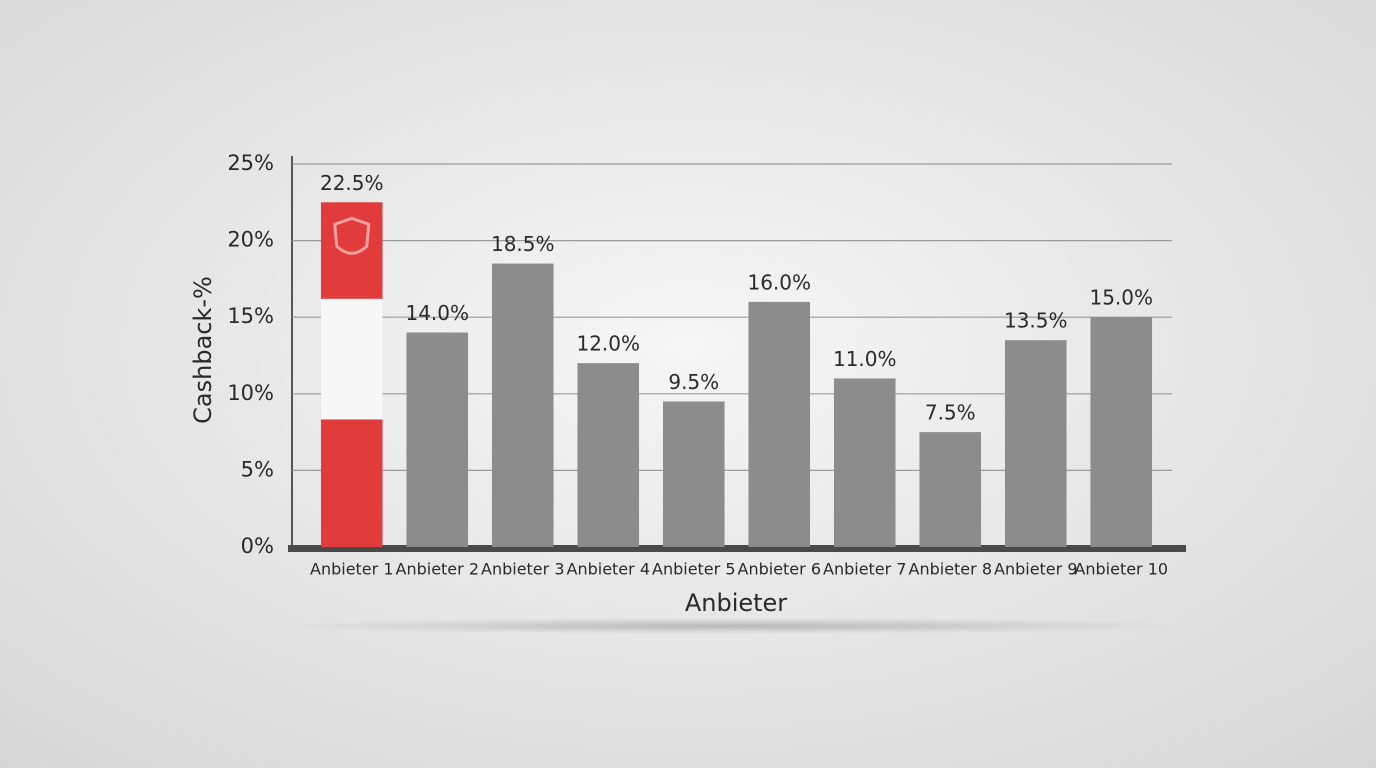  I want to click on x-tick-label: Anbieter 4, so click(609, 569).